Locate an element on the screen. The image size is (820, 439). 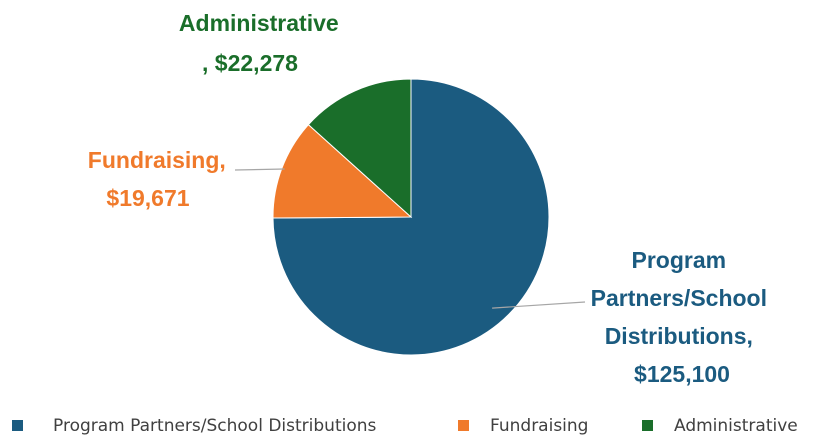
leader-lines is located at coordinates (410, 238).